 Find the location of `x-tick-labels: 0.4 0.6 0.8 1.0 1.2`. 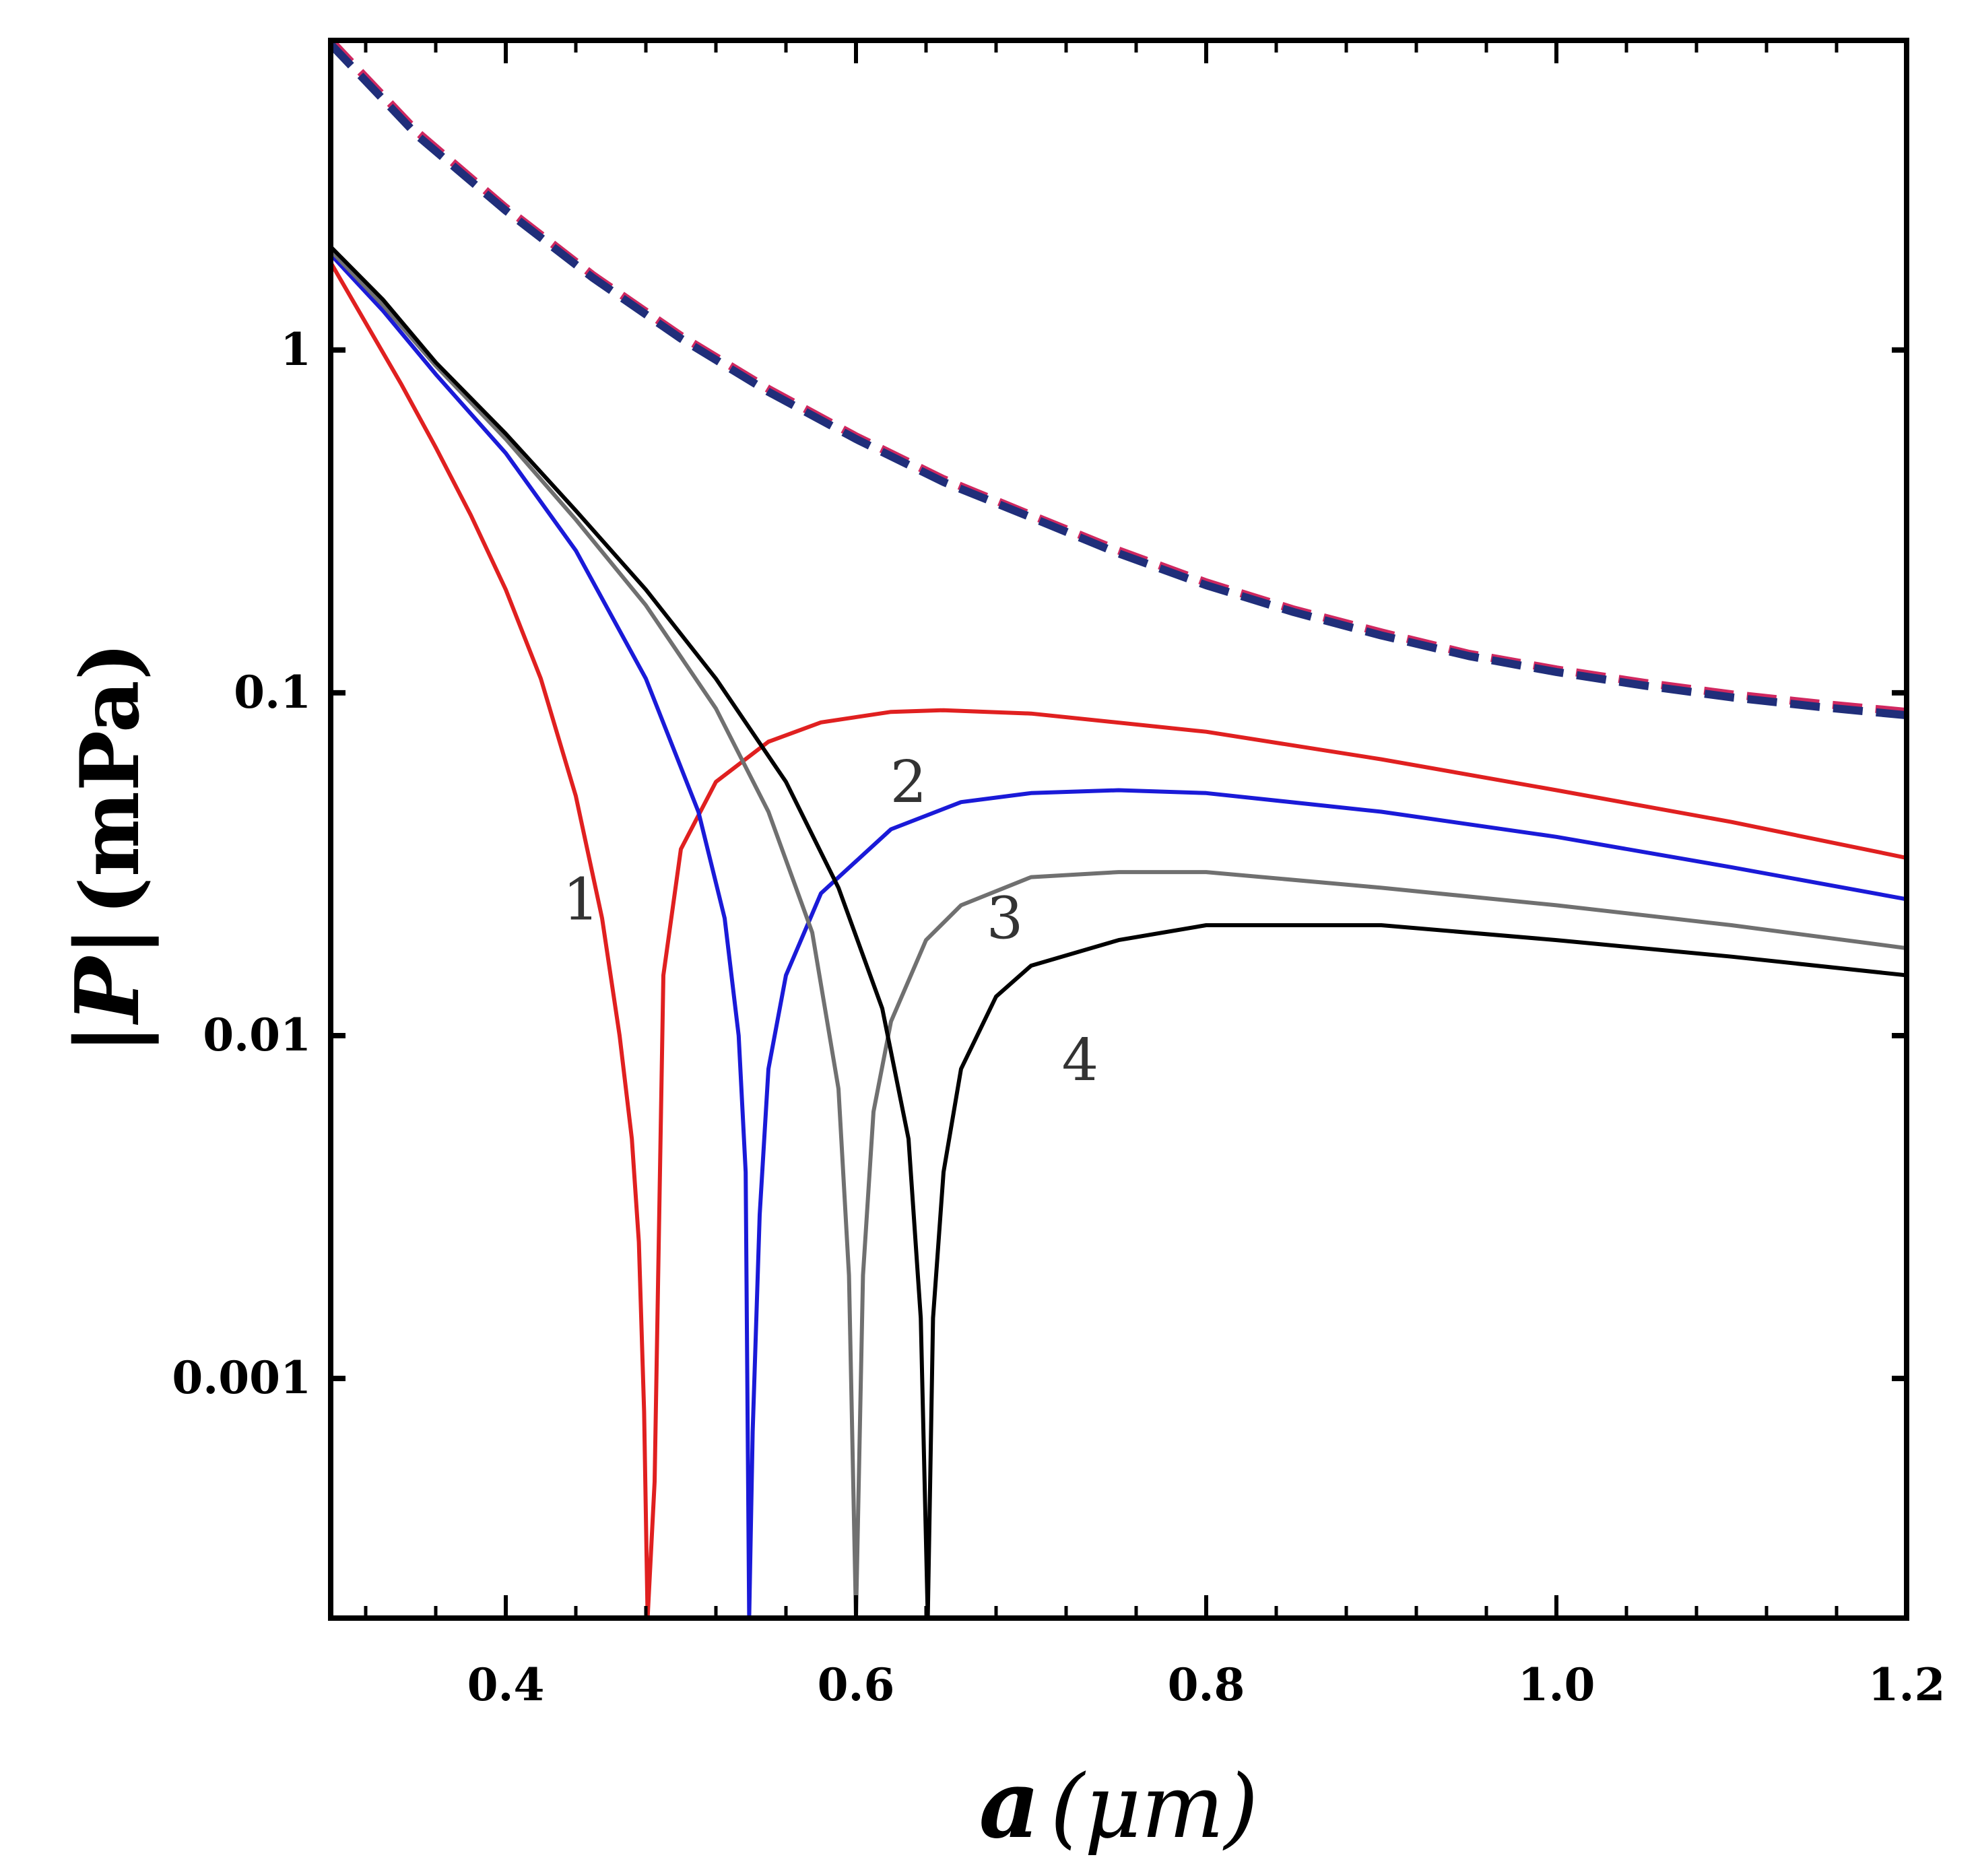

x-tick-labels: 0.4 0.6 0.8 1.0 1.2 is located at coordinates (1206, 1685).